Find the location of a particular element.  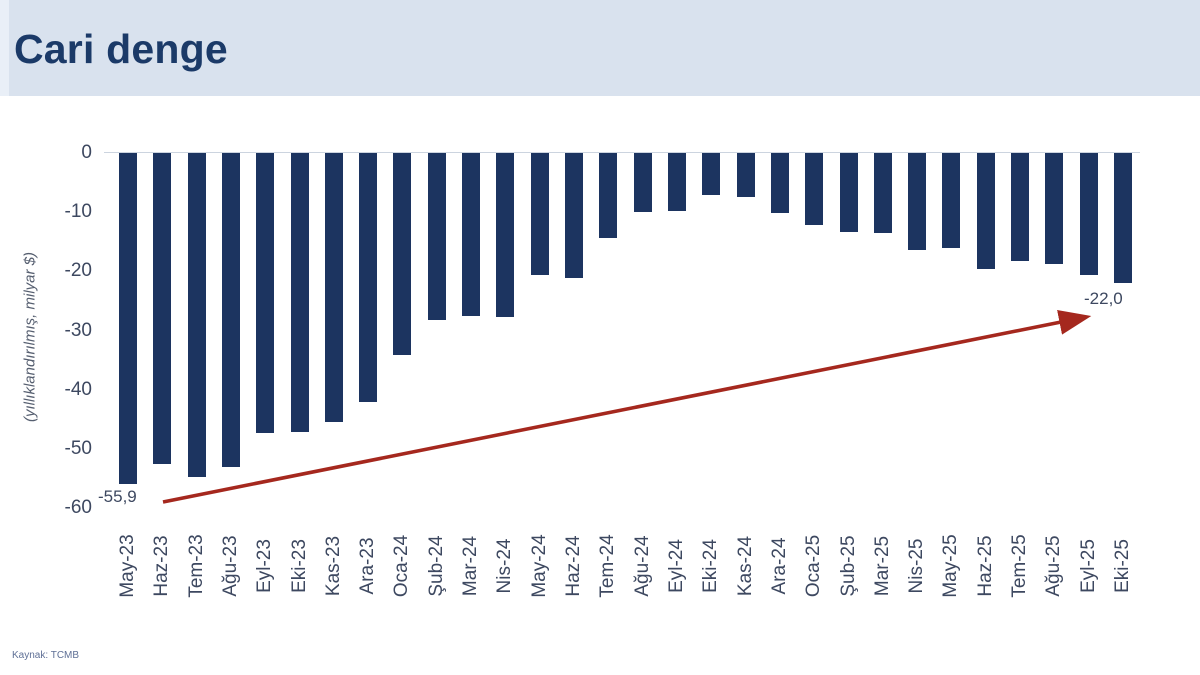

annotation-end-value: -22,0 is located at coordinates (1103, 298).